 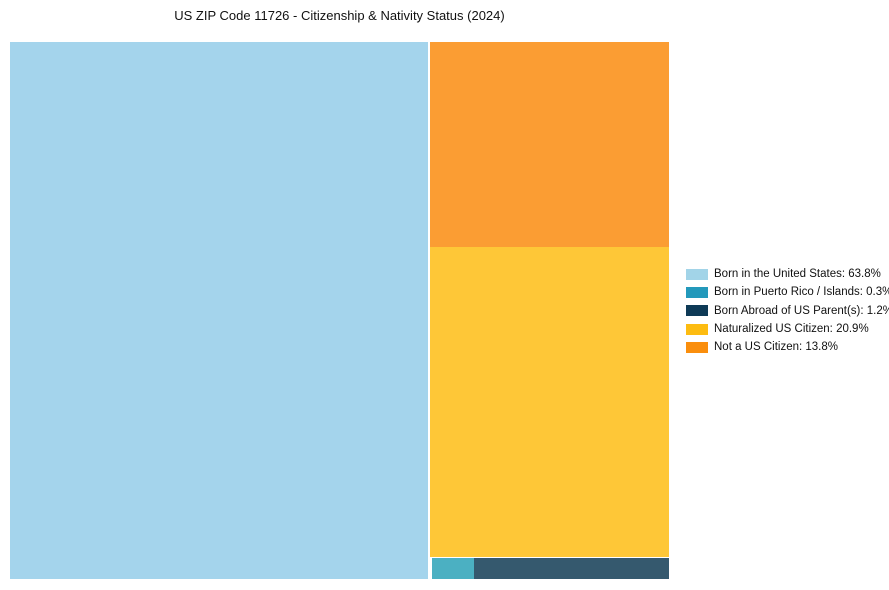 I want to click on legend-swatch-not-a-us-citizen, so click(x=697, y=347).